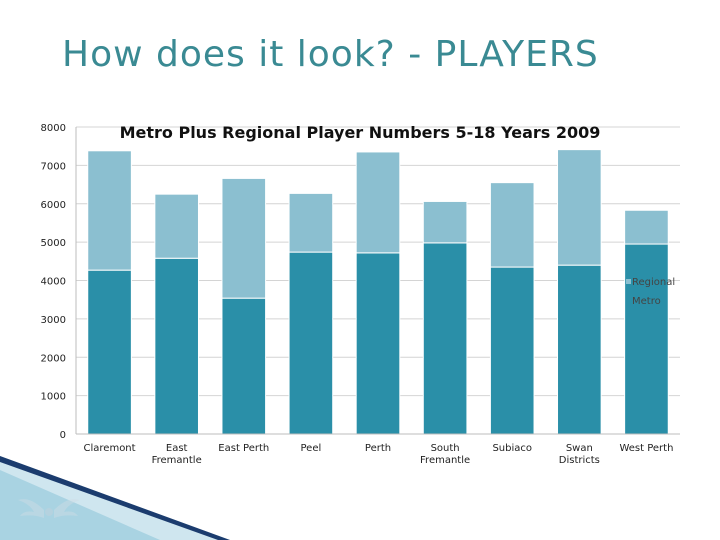 The height and width of the screenshot is (540, 720). I want to click on bar-metro-east-perth, so click(244, 366).